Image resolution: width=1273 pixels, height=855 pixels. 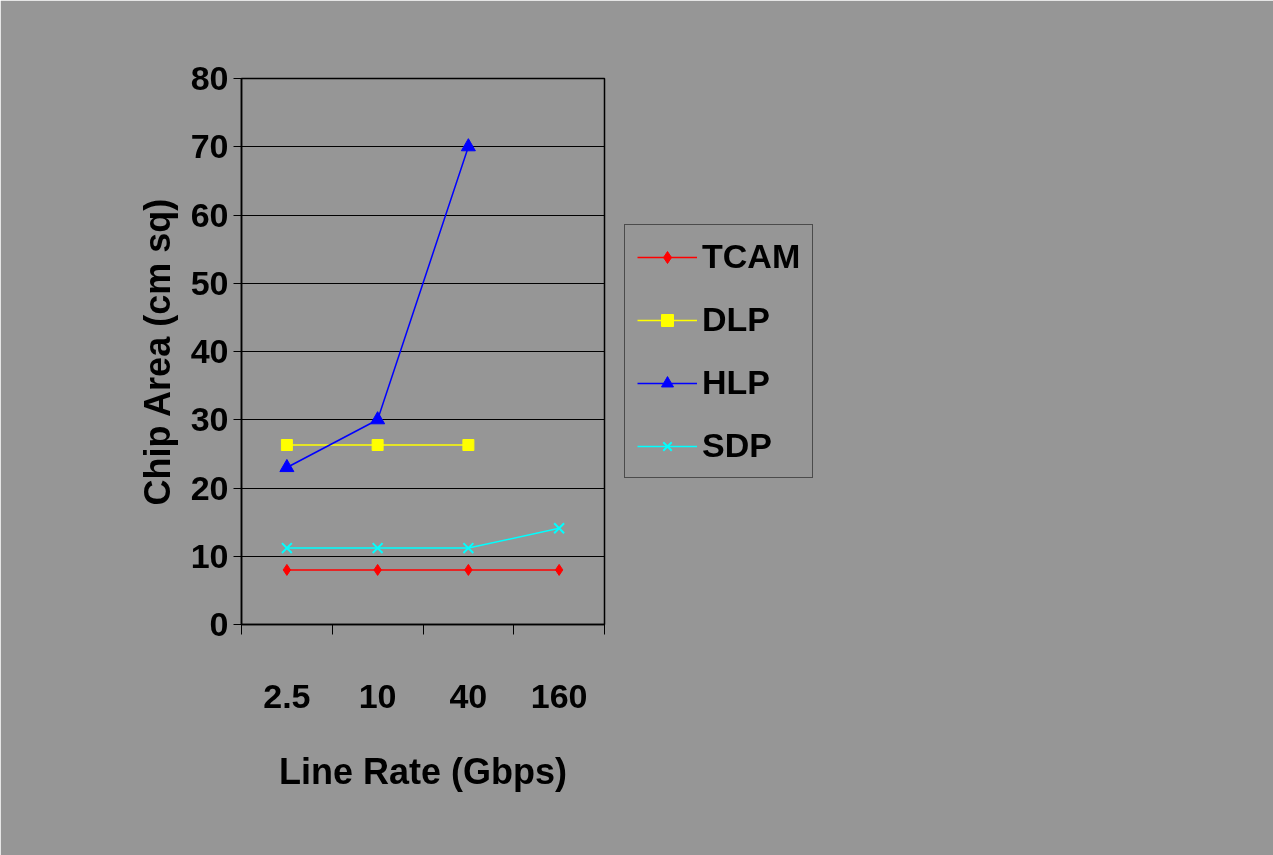 I want to click on legend-label: HLP, so click(x=736, y=382).